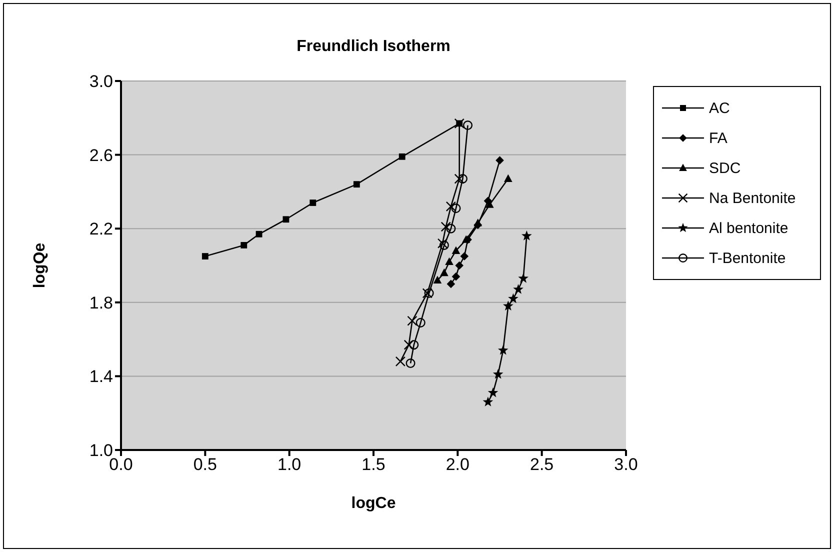 Image resolution: width=835 pixels, height=552 pixels. What do you see at coordinates (101, 376) in the screenshot?
I see `y-tick-label: 1.4` at bounding box center [101, 376].